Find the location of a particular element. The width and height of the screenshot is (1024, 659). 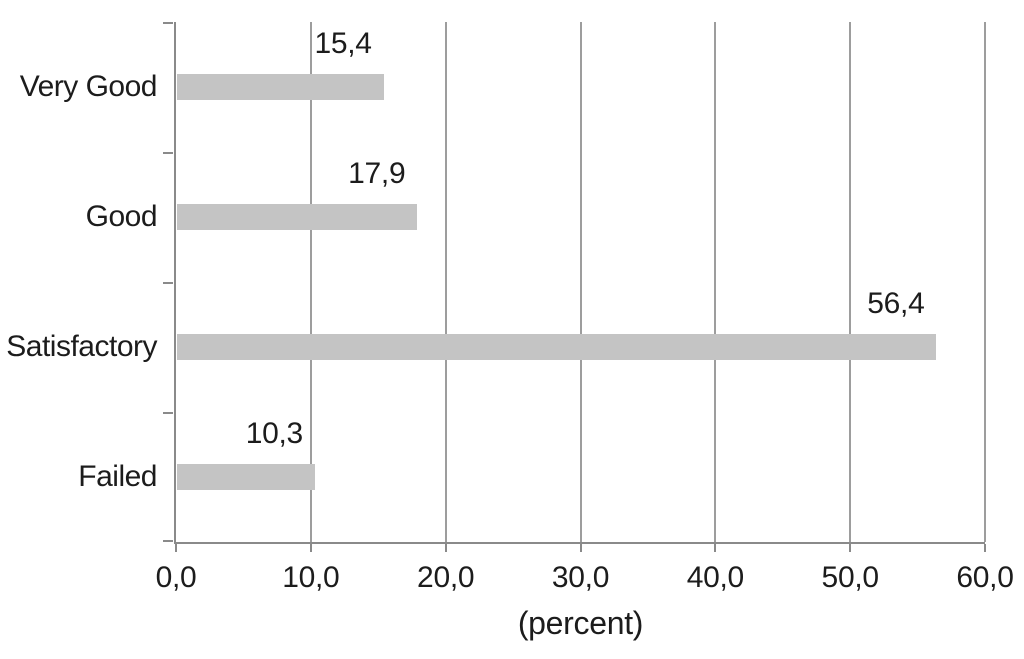

category-label: Failed is located at coordinates (117, 476).